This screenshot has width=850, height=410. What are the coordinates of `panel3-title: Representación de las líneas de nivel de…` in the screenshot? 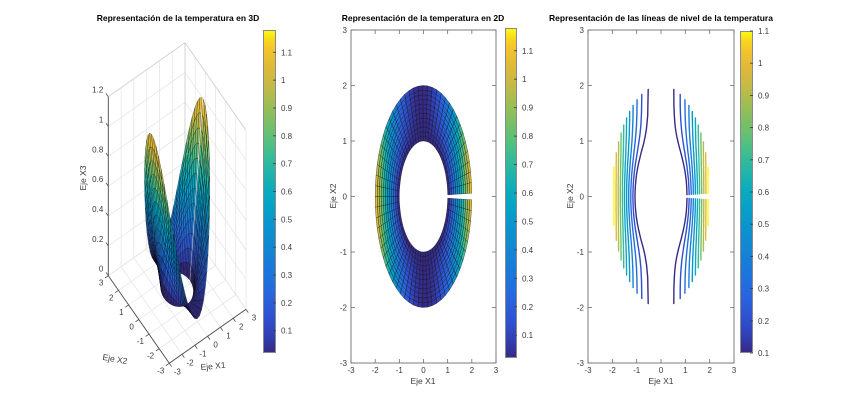 It's located at (661, 18).